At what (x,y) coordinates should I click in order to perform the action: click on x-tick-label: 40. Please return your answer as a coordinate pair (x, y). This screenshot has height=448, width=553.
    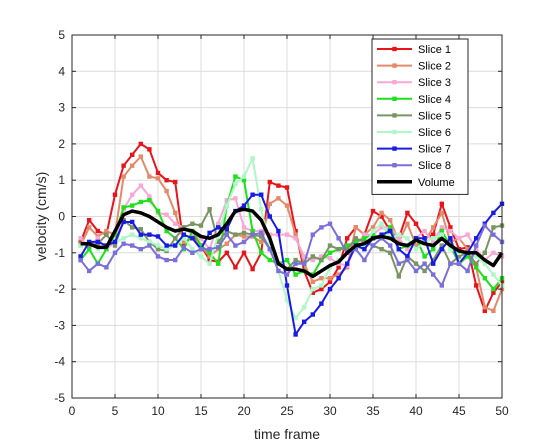
    Looking at the image, I should click on (416, 411).